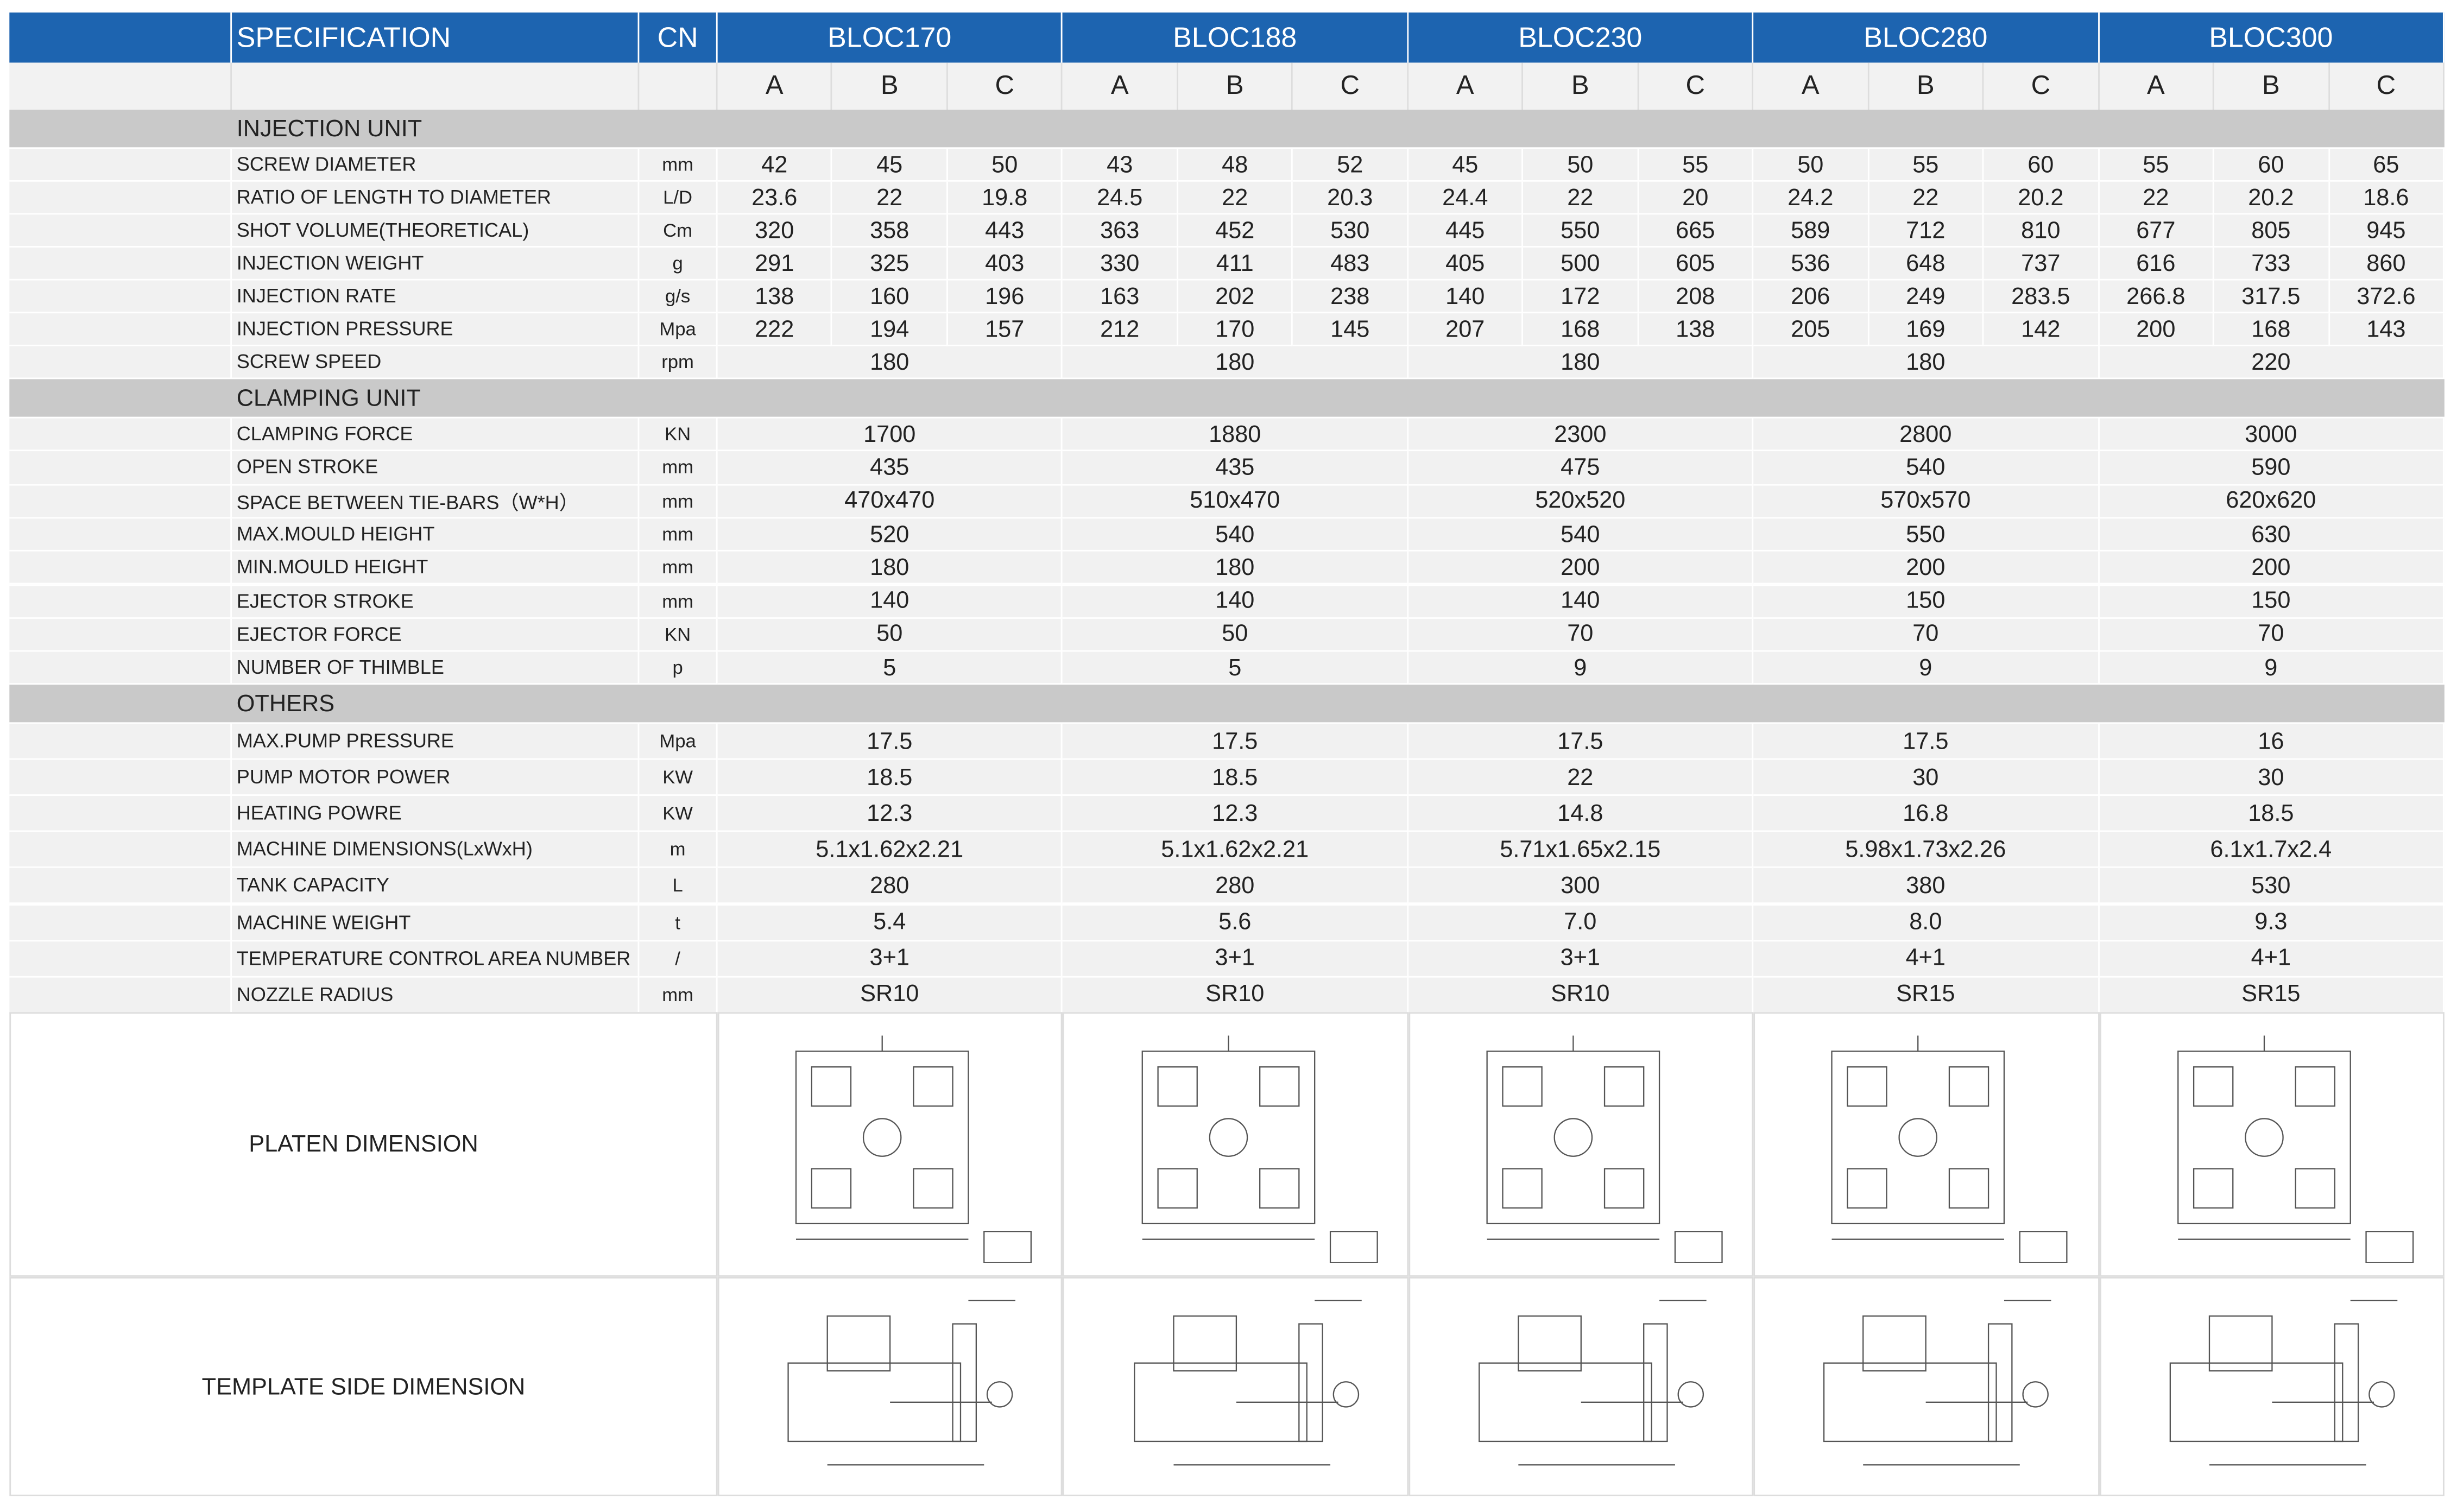 This screenshot has height=1512, width=2457. Describe the element at coordinates (1926, 886) in the screenshot. I see `row-value: 380` at that location.